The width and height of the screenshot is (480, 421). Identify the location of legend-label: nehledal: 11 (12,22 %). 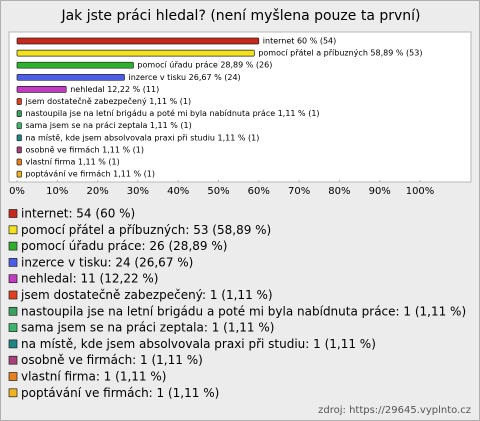
(90, 279).